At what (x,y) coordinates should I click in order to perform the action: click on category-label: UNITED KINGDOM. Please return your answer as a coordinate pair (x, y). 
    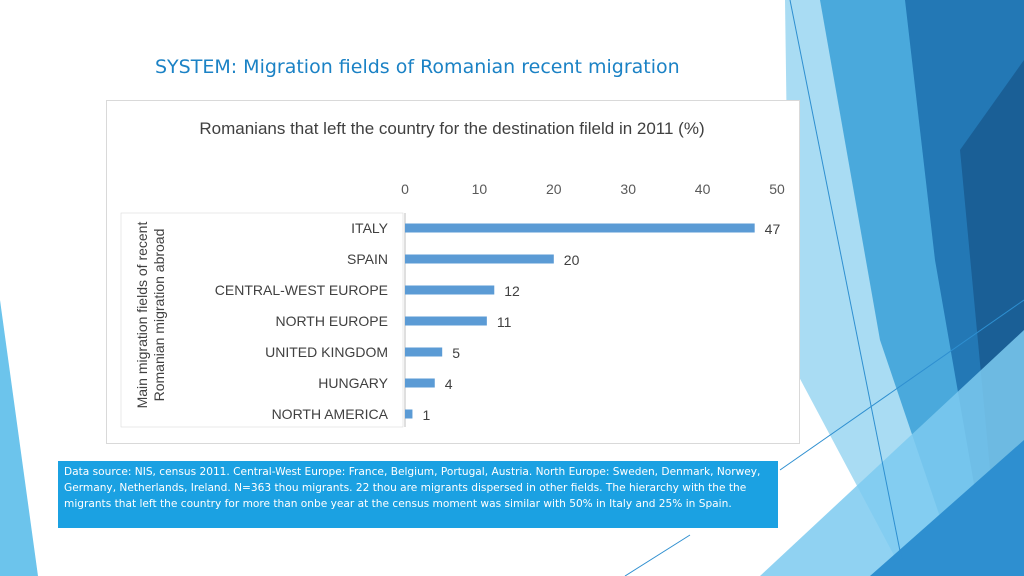
    Looking at the image, I should click on (326, 352).